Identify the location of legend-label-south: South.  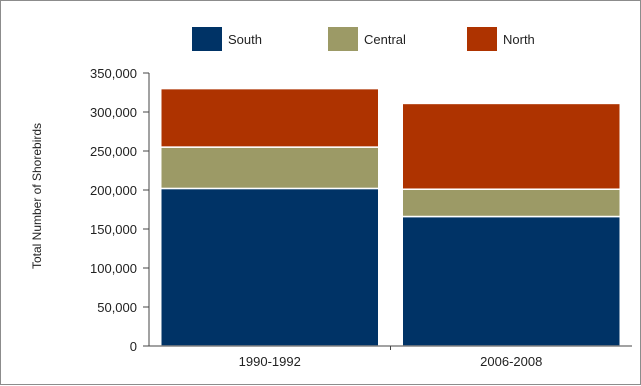
(245, 39).